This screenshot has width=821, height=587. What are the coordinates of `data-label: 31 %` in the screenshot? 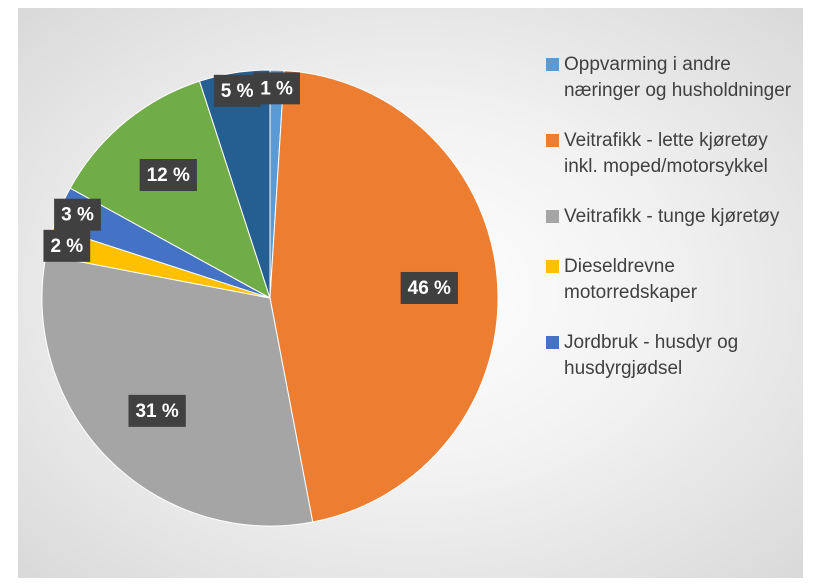 It's located at (157, 410).